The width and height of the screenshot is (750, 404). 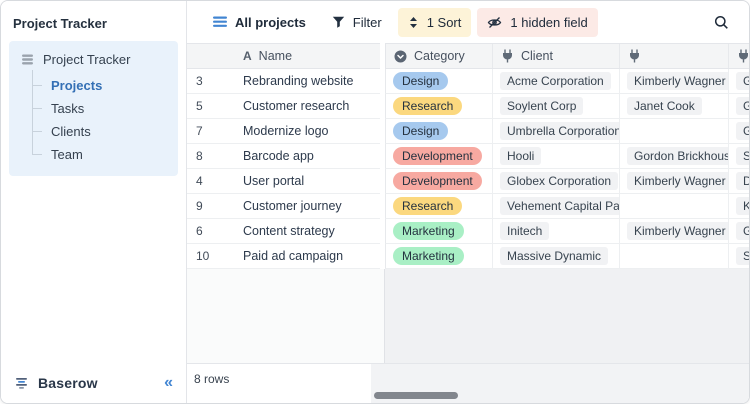 What do you see at coordinates (556, 231) in the screenshot?
I see `cell-client: Initech` at bounding box center [556, 231].